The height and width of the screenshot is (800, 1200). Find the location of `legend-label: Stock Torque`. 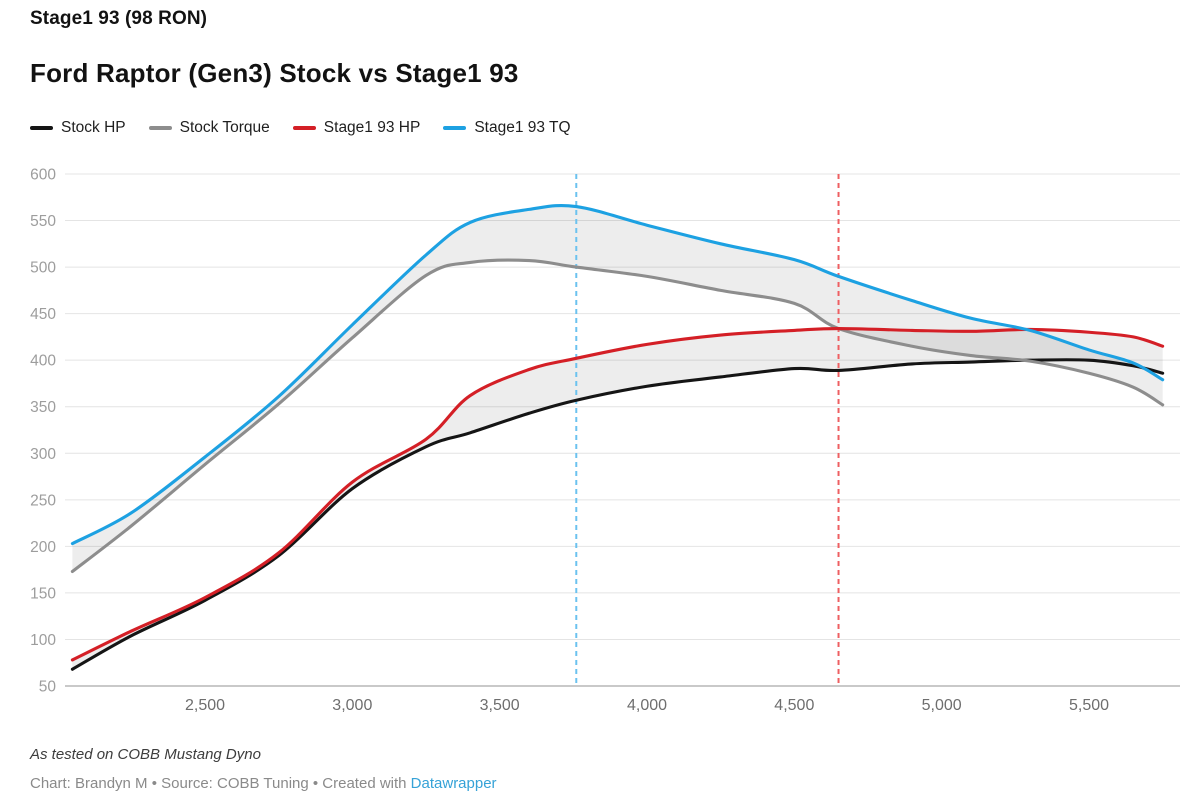

legend-label: Stock Torque is located at coordinates (224, 127).